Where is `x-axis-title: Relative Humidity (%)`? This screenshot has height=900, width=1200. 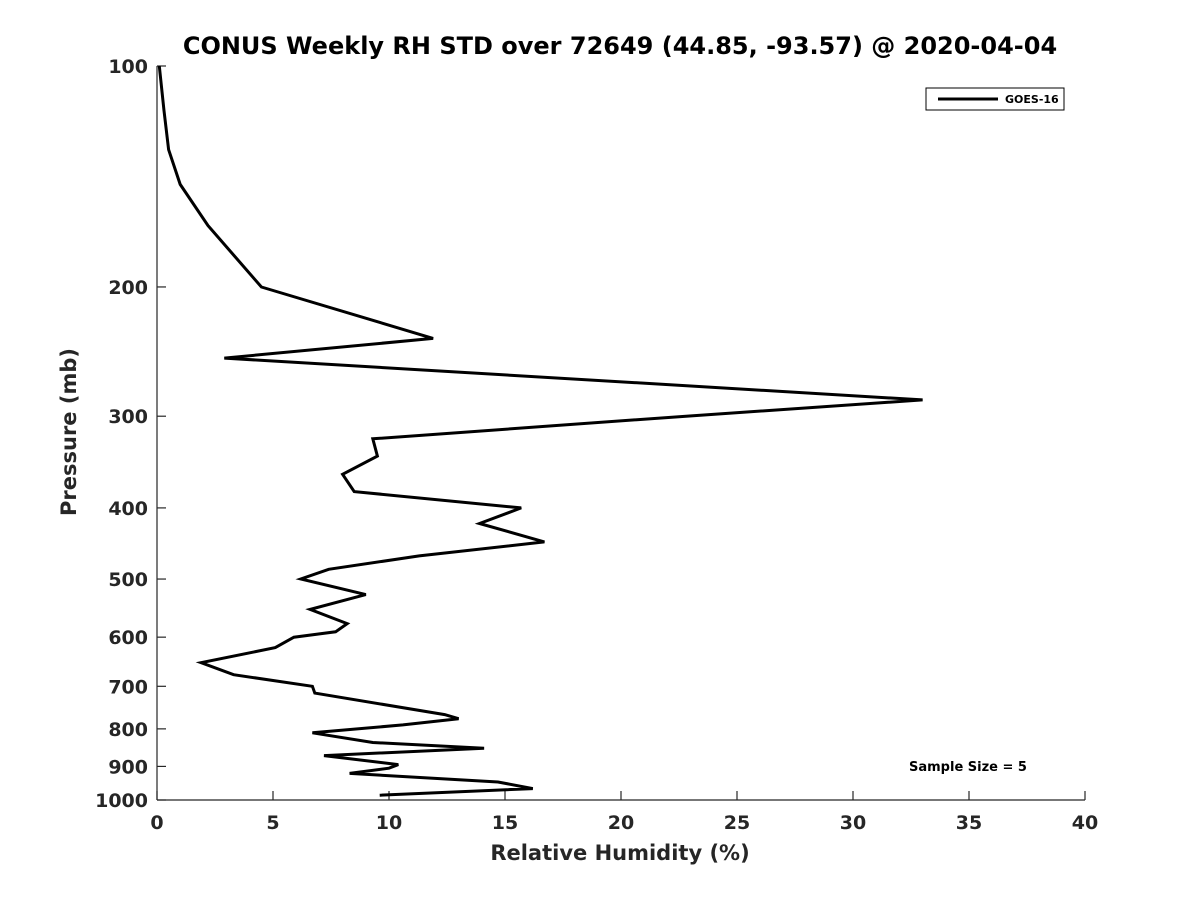
x-axis-title: Relative Humidity (%) is located at coordinates (619, 853).